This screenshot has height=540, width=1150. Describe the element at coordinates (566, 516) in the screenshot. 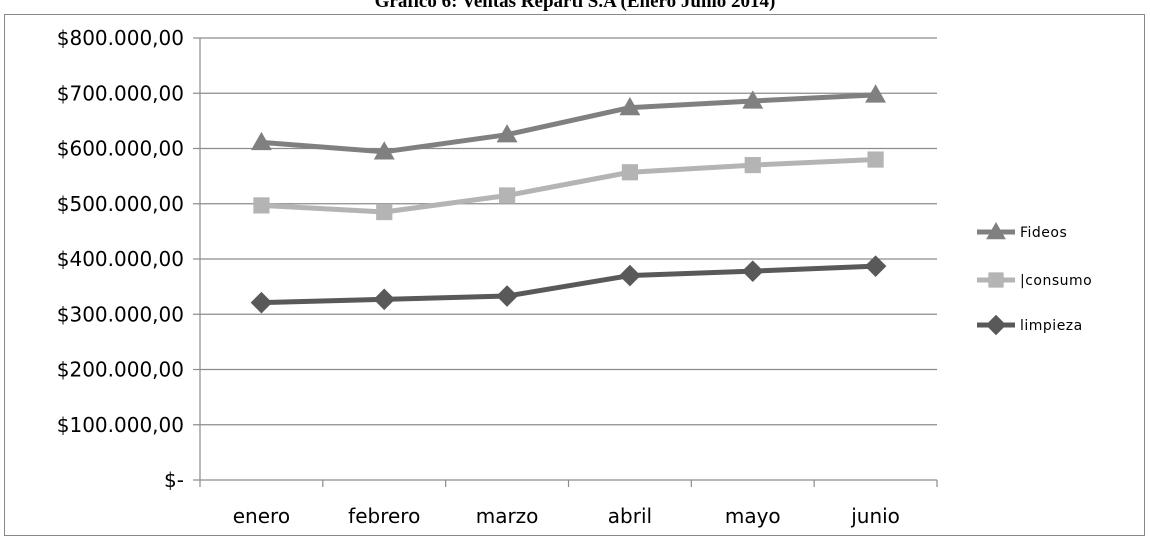

I see `x-tick-labels: enero febrero marzo abril mayo junio` at that location.